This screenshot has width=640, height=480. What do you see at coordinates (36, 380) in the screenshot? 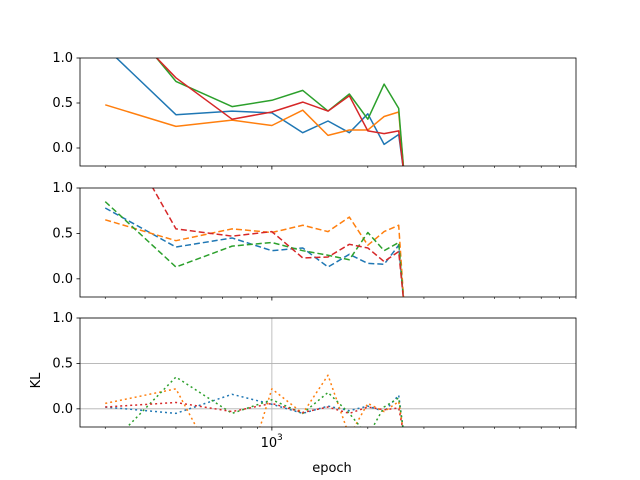
I see `y-axis-label: KL` at bounding box center [36, 380].